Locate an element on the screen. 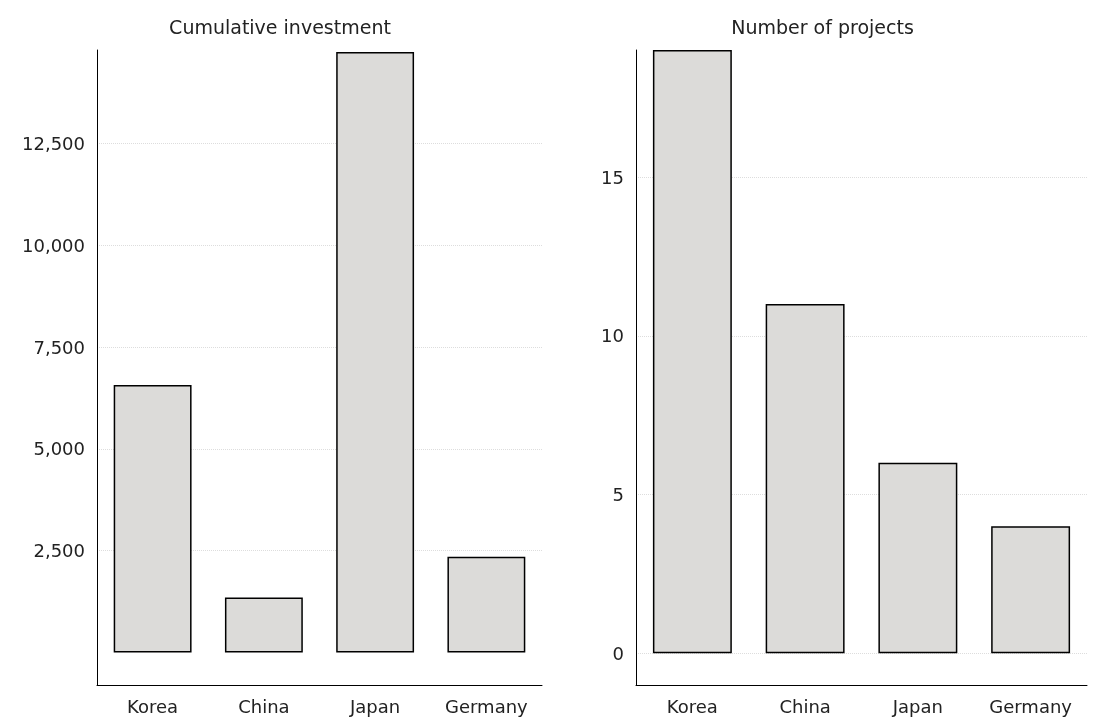 The height and width of the screenshot is (718, 1105). chart-title: Cumulative investment is located at coordinates (280, 26).